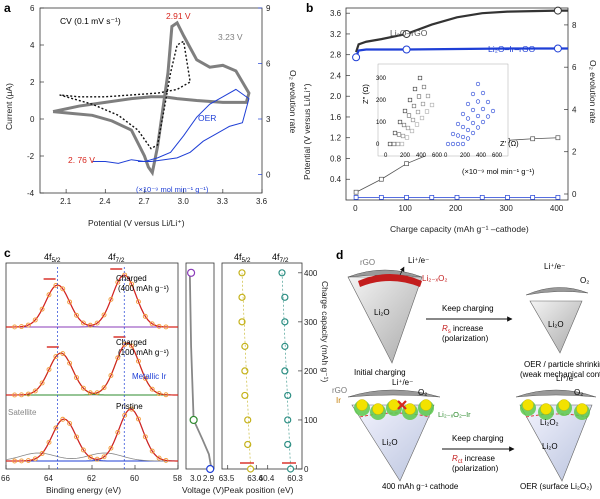 This screenshot has height=499, width=600. I want to click on d-caption-400: 400 mAh g⁻¹ cathode, so click(420, 486).